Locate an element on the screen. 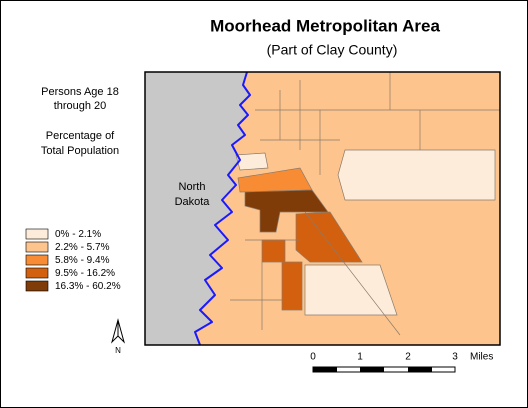 This screenshot has height=408, width=528. region-label: Dakota is located at coordinates (193, 202).